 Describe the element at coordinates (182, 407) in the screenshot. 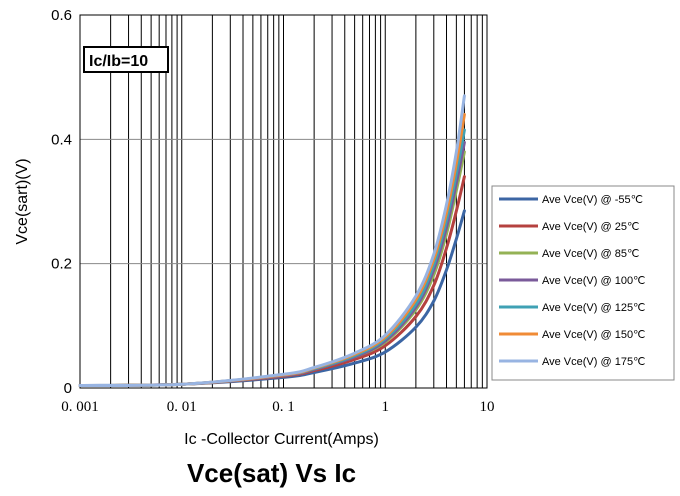

I see `x-tick-label: 0. 01` at that location.